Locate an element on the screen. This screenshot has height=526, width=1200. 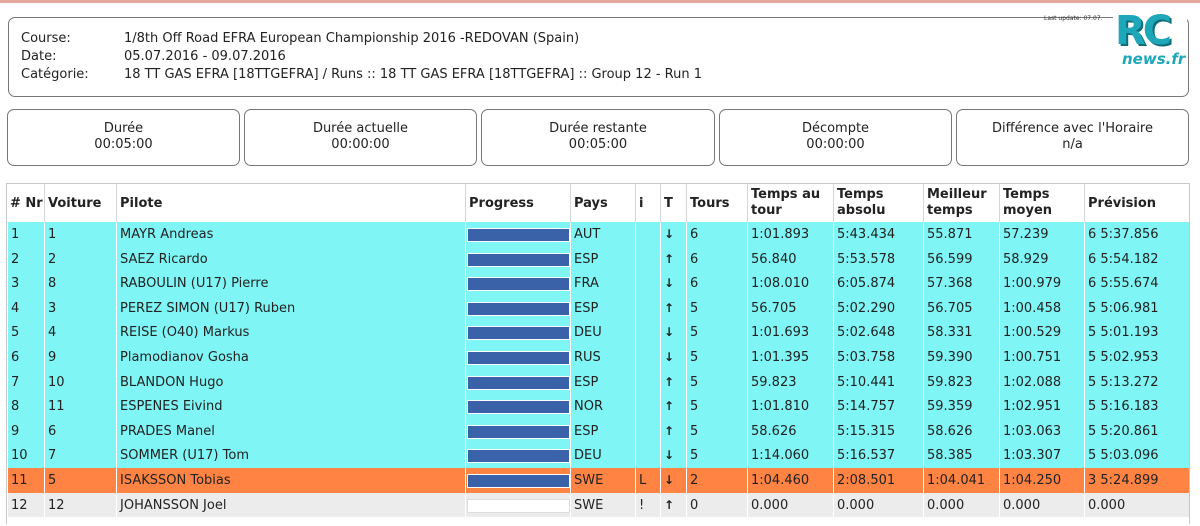
header-temps-absolu-label: Temps absolu is located at coordinates (861, 202).